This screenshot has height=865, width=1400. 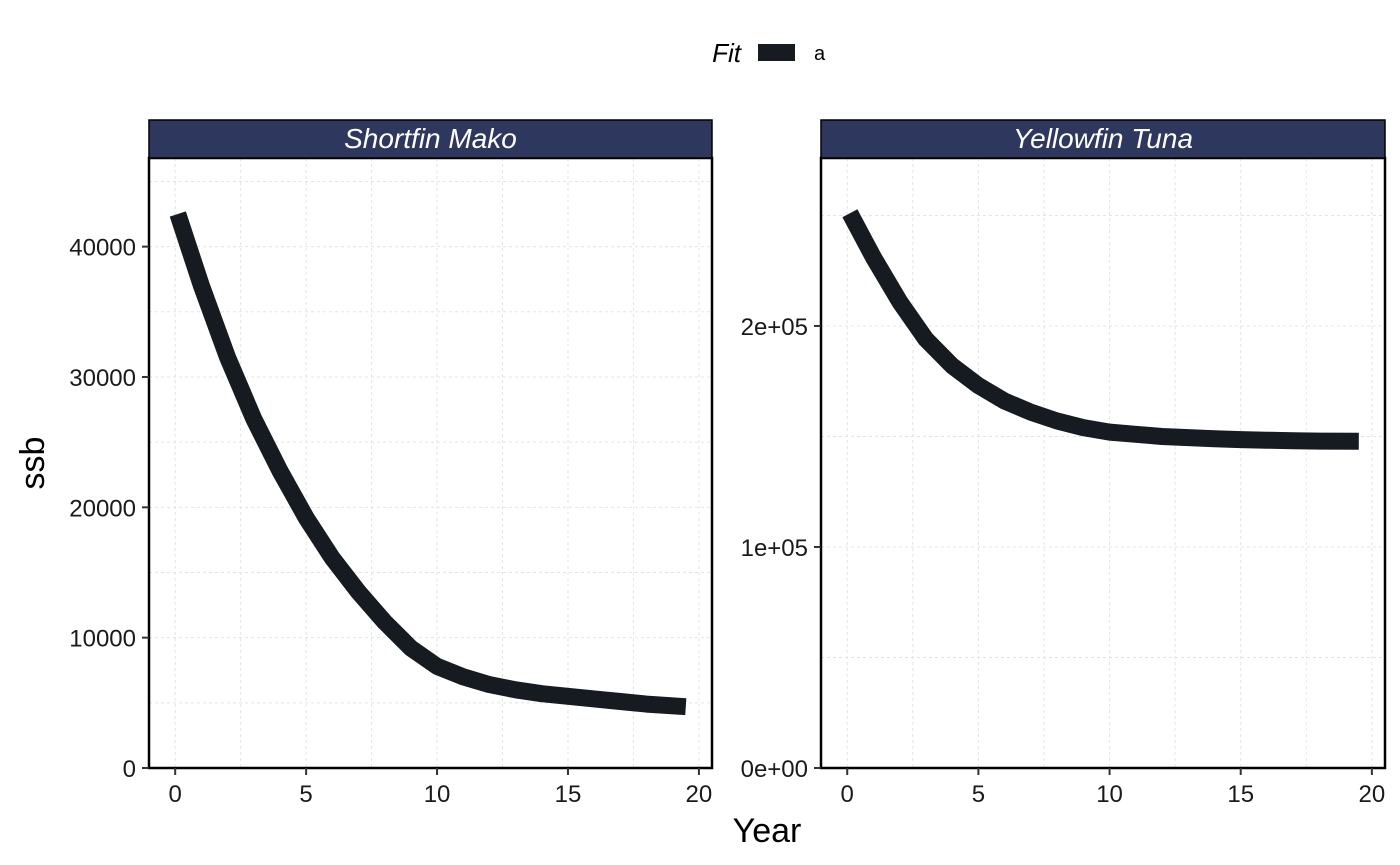 I want to click on y-tick-label: 10000, so click(x=102, y=639).